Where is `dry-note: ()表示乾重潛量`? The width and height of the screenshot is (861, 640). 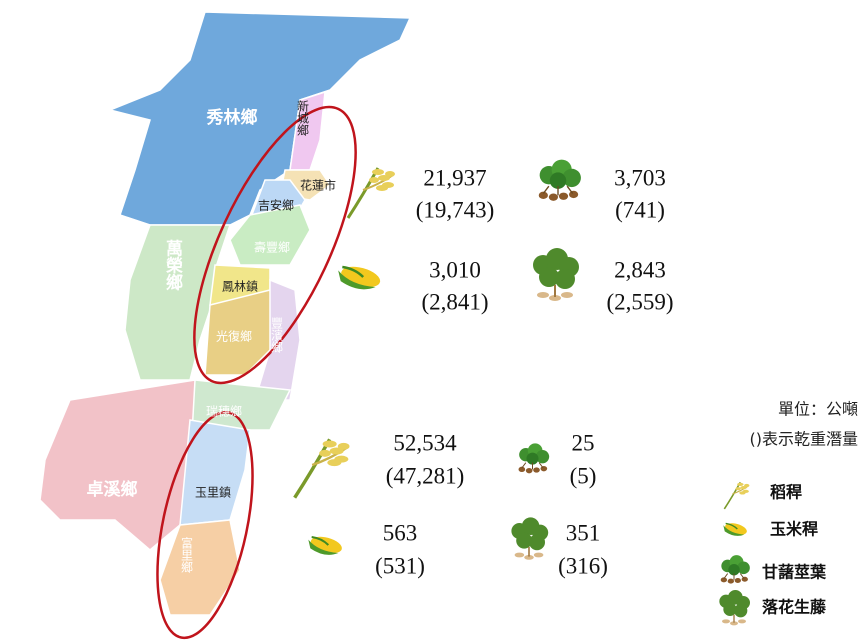 dry-note: ()表示乾重潛量 is located at coordinates (804, 439).